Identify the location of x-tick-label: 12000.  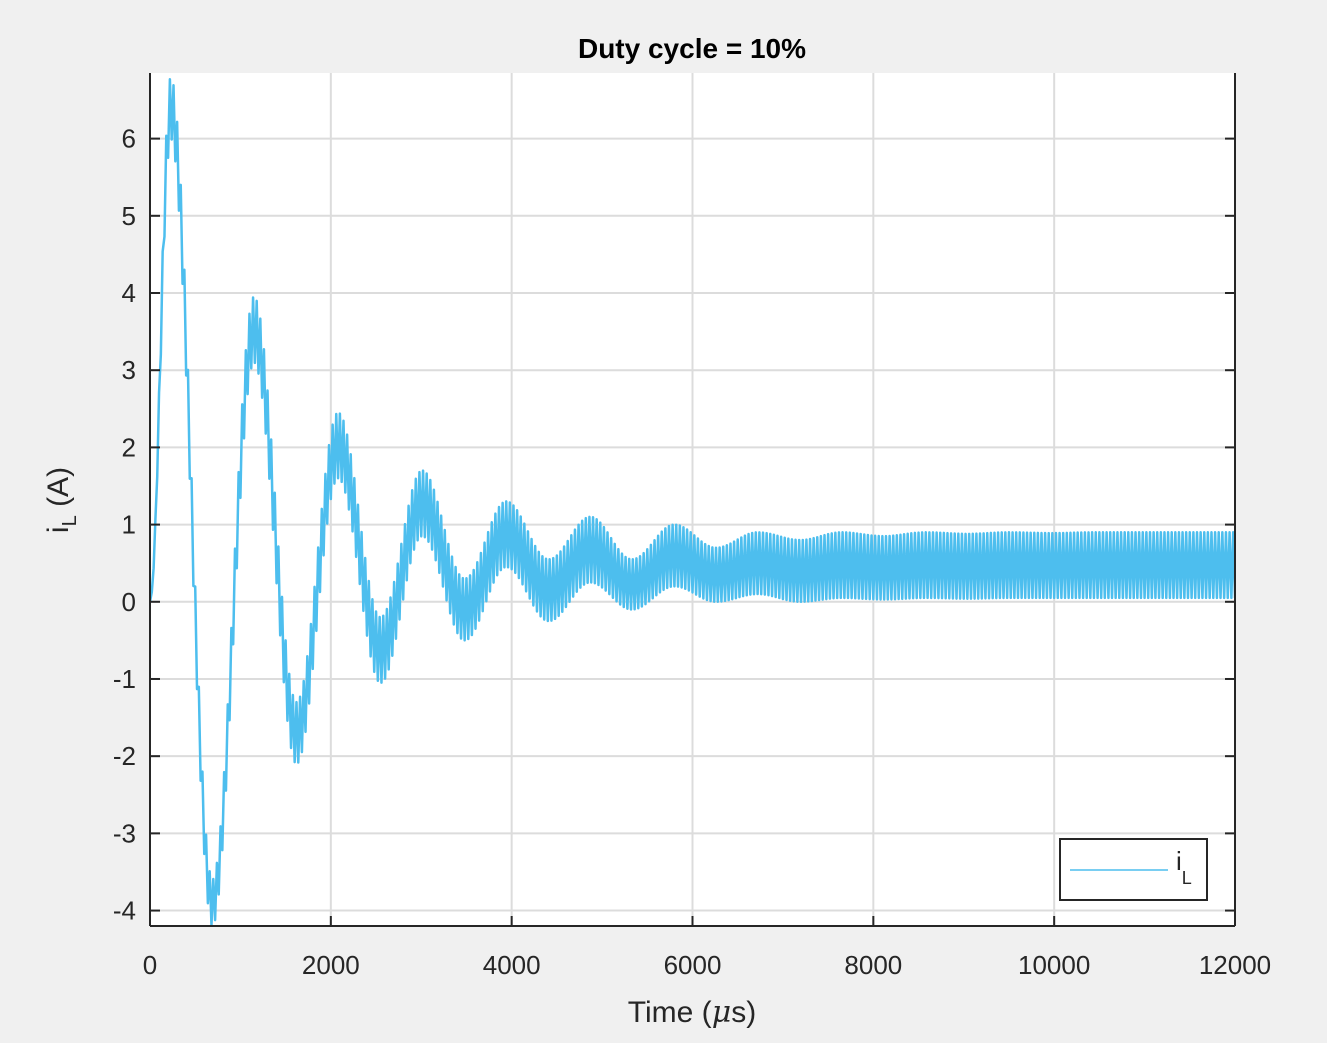
(1235, 965).